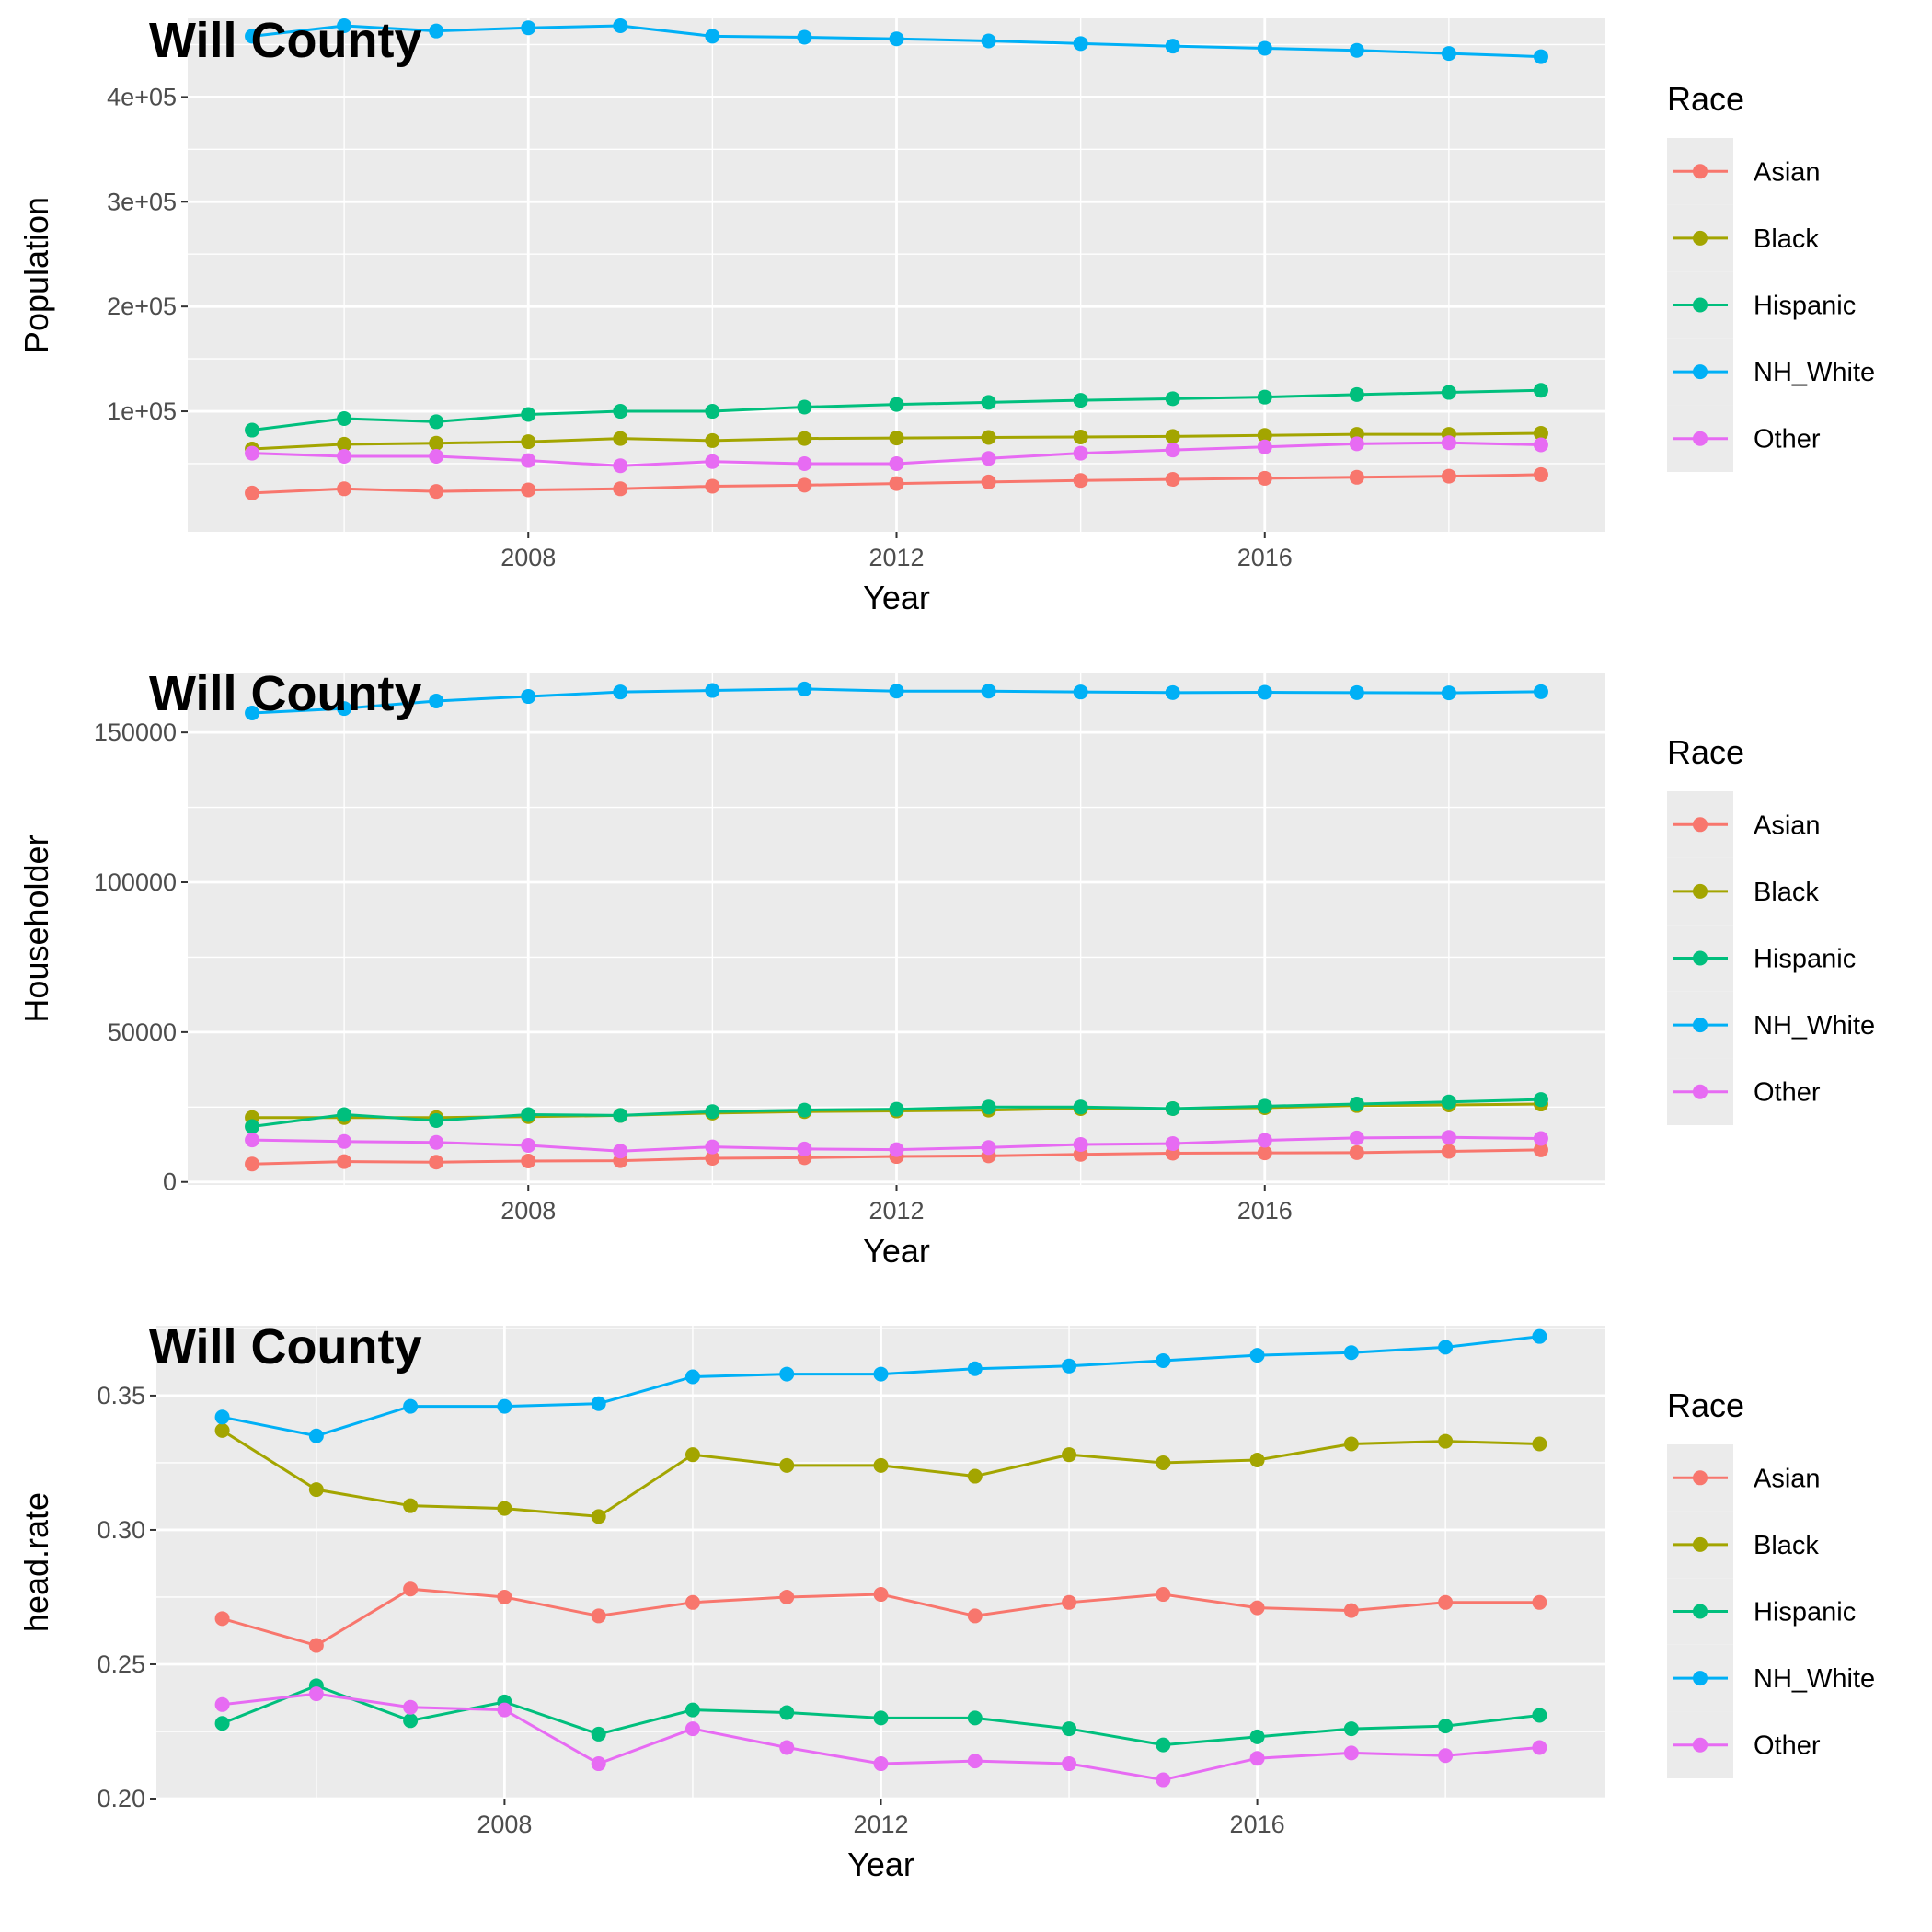 The height and width of the screenshot is (1932, 1932). Describe the element at coordinates (1771, 276) in the screenshot. I see `legend: Race Asian Black Hispanic NH_White Other` at that location.